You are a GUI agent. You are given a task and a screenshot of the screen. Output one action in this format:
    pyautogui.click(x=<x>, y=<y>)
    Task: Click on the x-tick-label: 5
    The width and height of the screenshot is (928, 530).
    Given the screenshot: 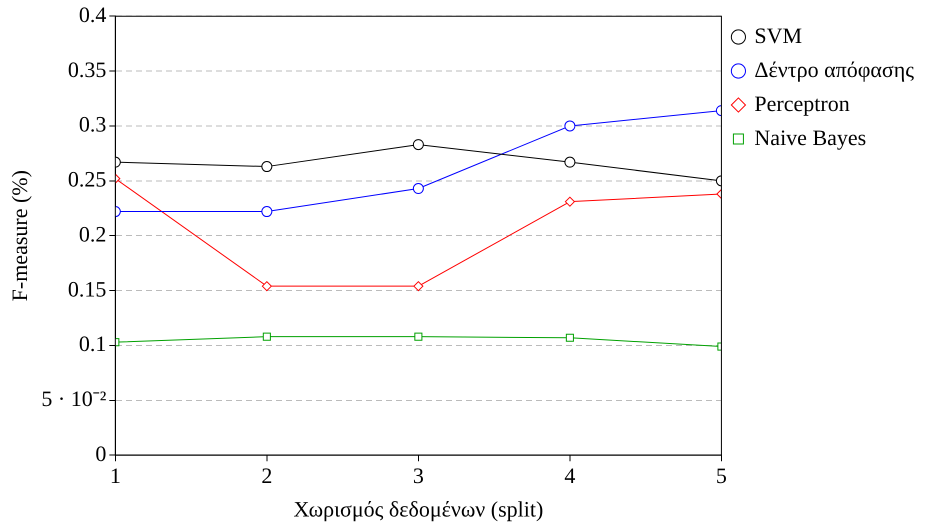 What is the action you would take?
    pyautogui.click(x=721, y=475)
    